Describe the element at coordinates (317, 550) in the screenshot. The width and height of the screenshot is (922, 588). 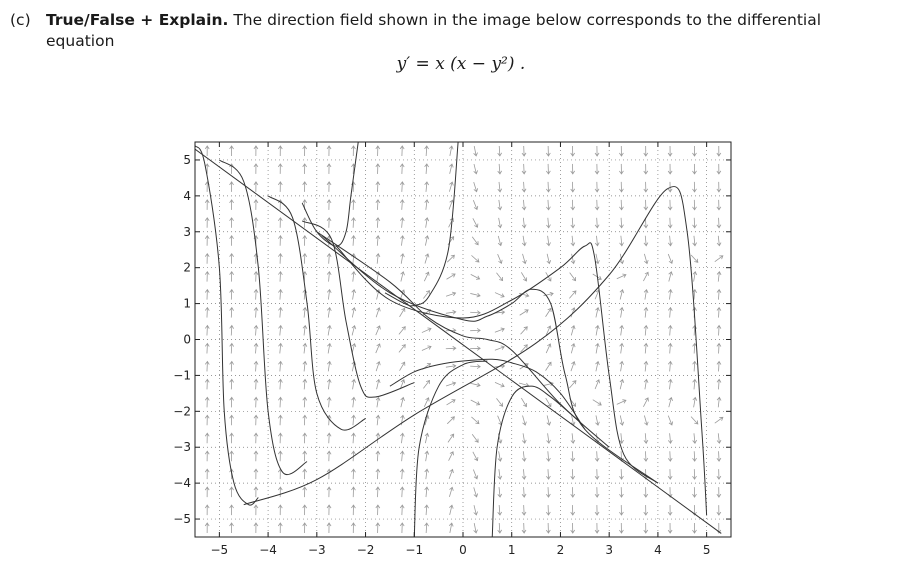
I see `x-tick-label: −3` at that location.